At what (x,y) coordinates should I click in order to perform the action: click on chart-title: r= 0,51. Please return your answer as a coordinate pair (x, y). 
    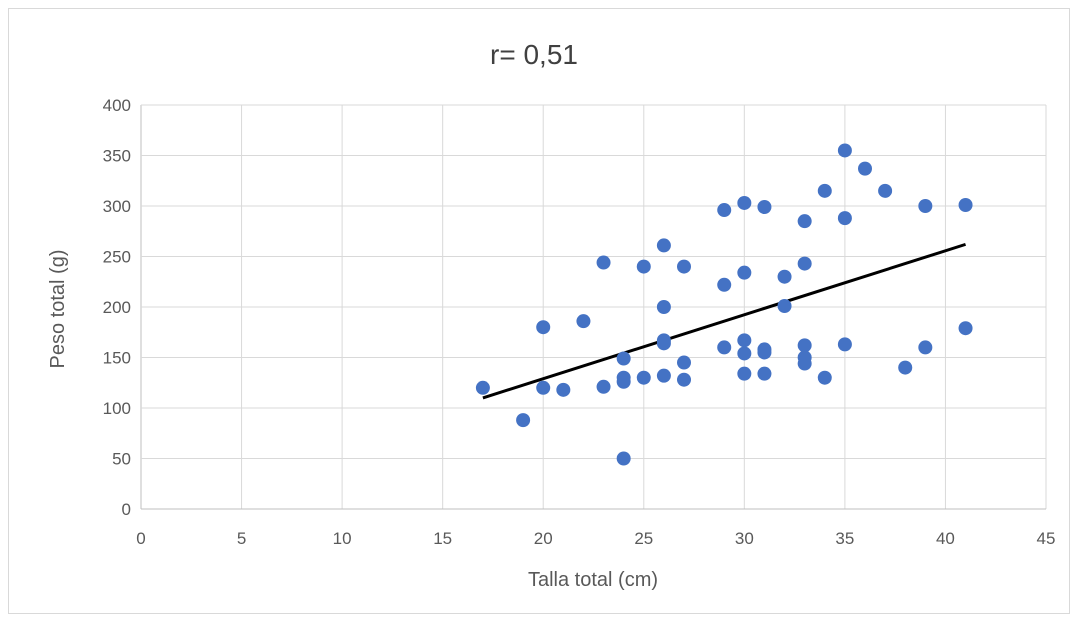
    Looking at the image, I should click on (534, 54).